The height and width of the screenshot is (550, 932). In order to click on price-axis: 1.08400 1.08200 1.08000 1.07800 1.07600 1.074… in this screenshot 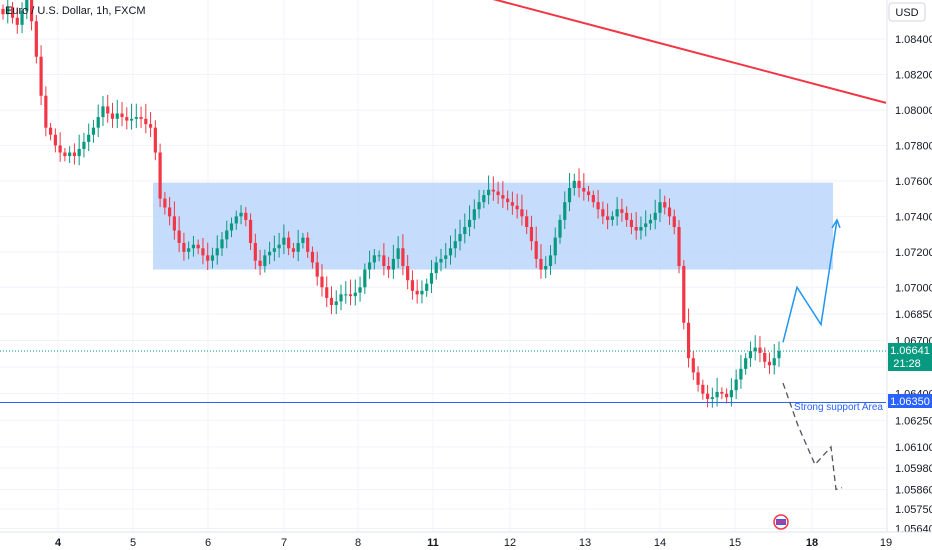, I will do `click(913, 284)`.